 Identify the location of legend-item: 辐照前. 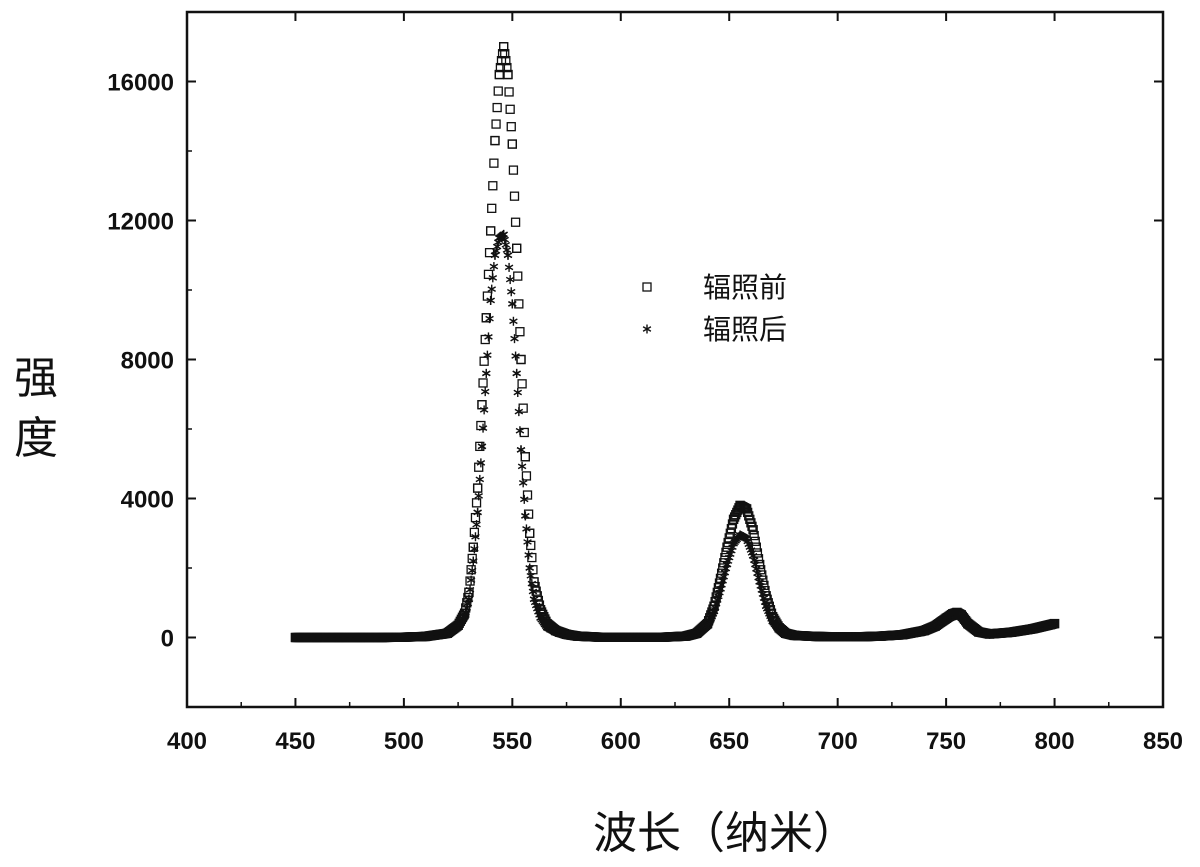
(715, 287).